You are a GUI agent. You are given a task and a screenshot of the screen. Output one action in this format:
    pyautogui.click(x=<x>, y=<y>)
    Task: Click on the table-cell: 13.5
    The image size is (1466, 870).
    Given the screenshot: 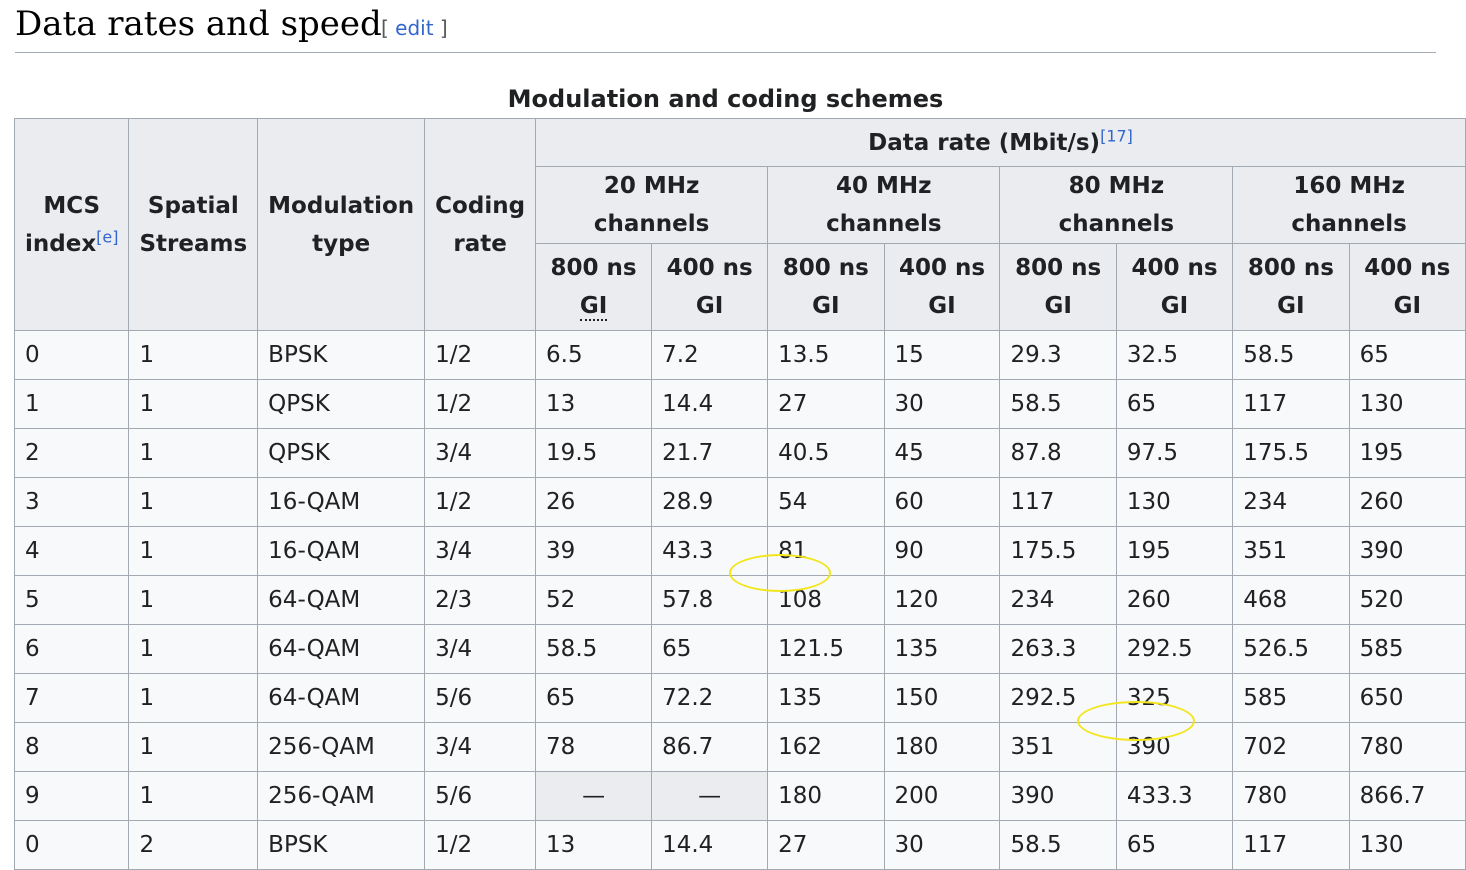 What is the action you would take?
    pyautogui.click(x=826, y=355)
    